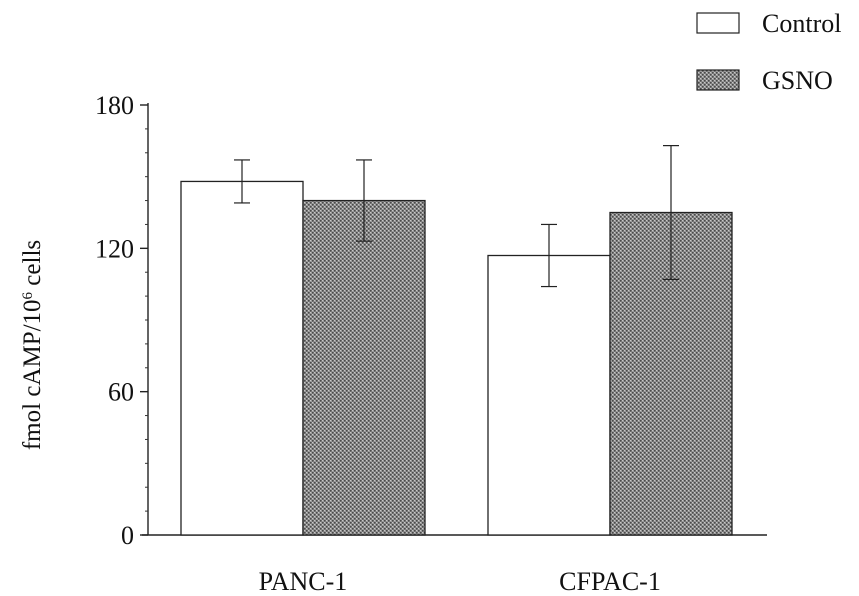 The height and width of the screenshot is (596, 859). I want to click on y-tick-label: 180, so click(114, 105).